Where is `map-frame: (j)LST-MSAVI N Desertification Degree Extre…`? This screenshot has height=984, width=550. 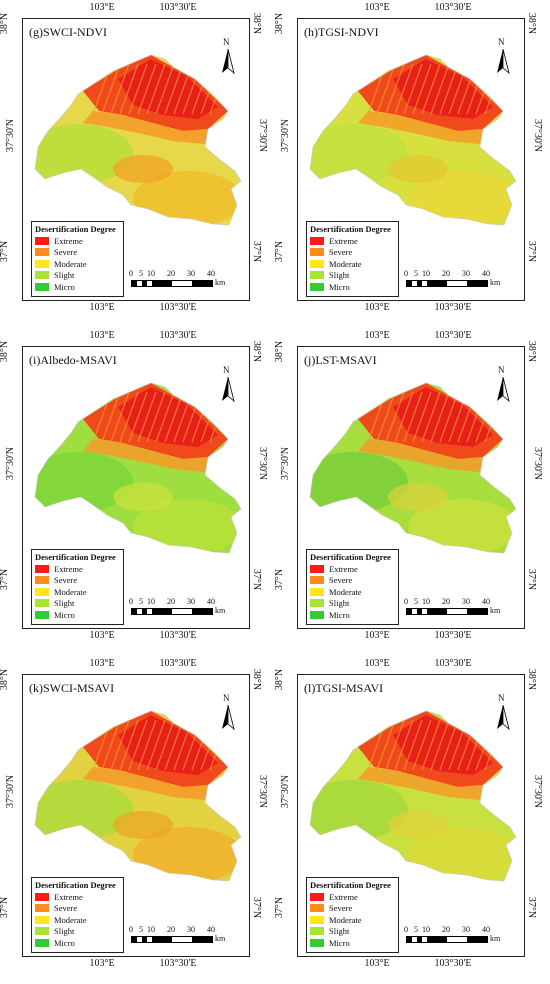
map-frame: (j)LST-MSAVI N Desertification Degree Extre… is located at coordinates (411, 487).